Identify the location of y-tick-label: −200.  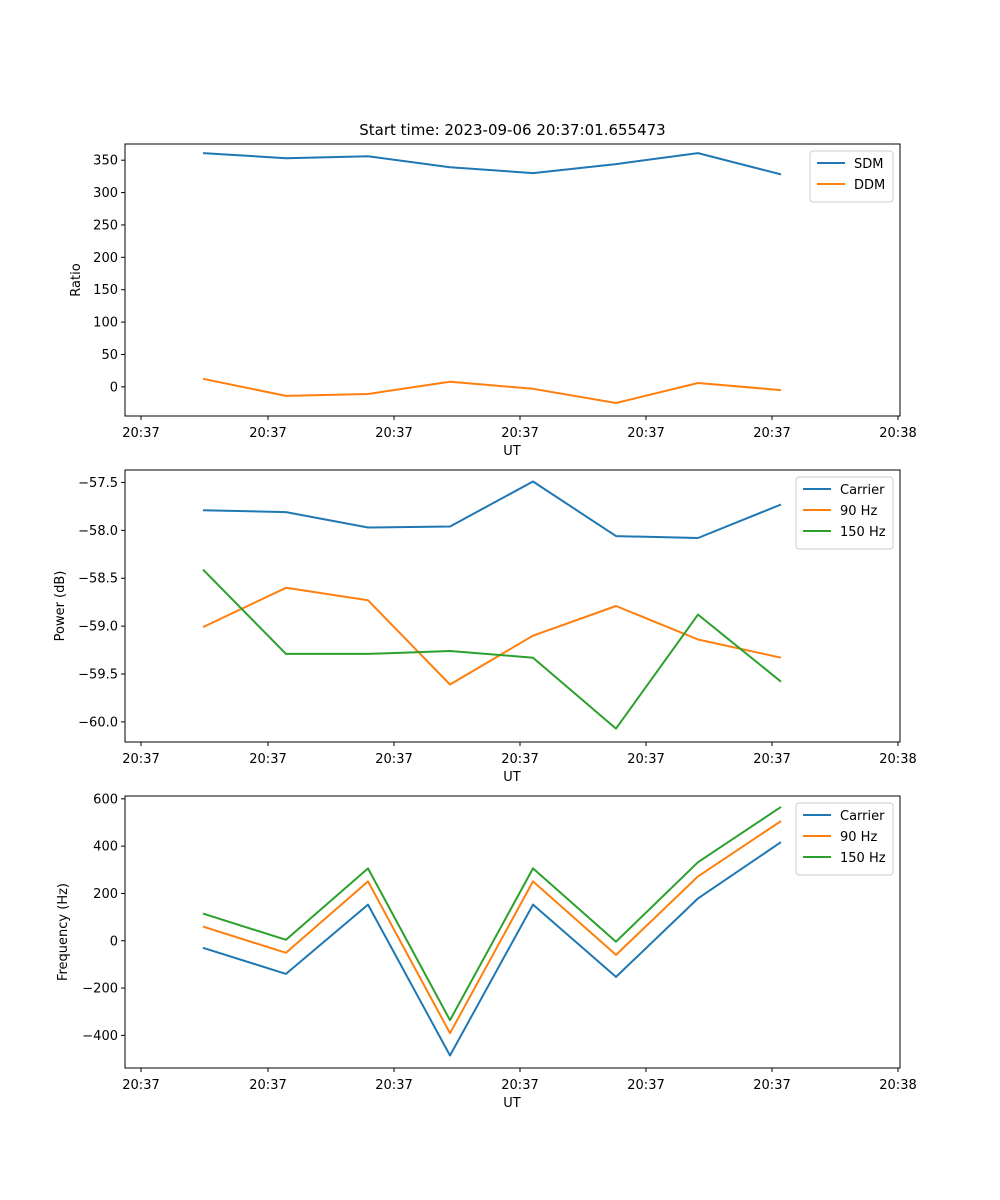
(100, 989).